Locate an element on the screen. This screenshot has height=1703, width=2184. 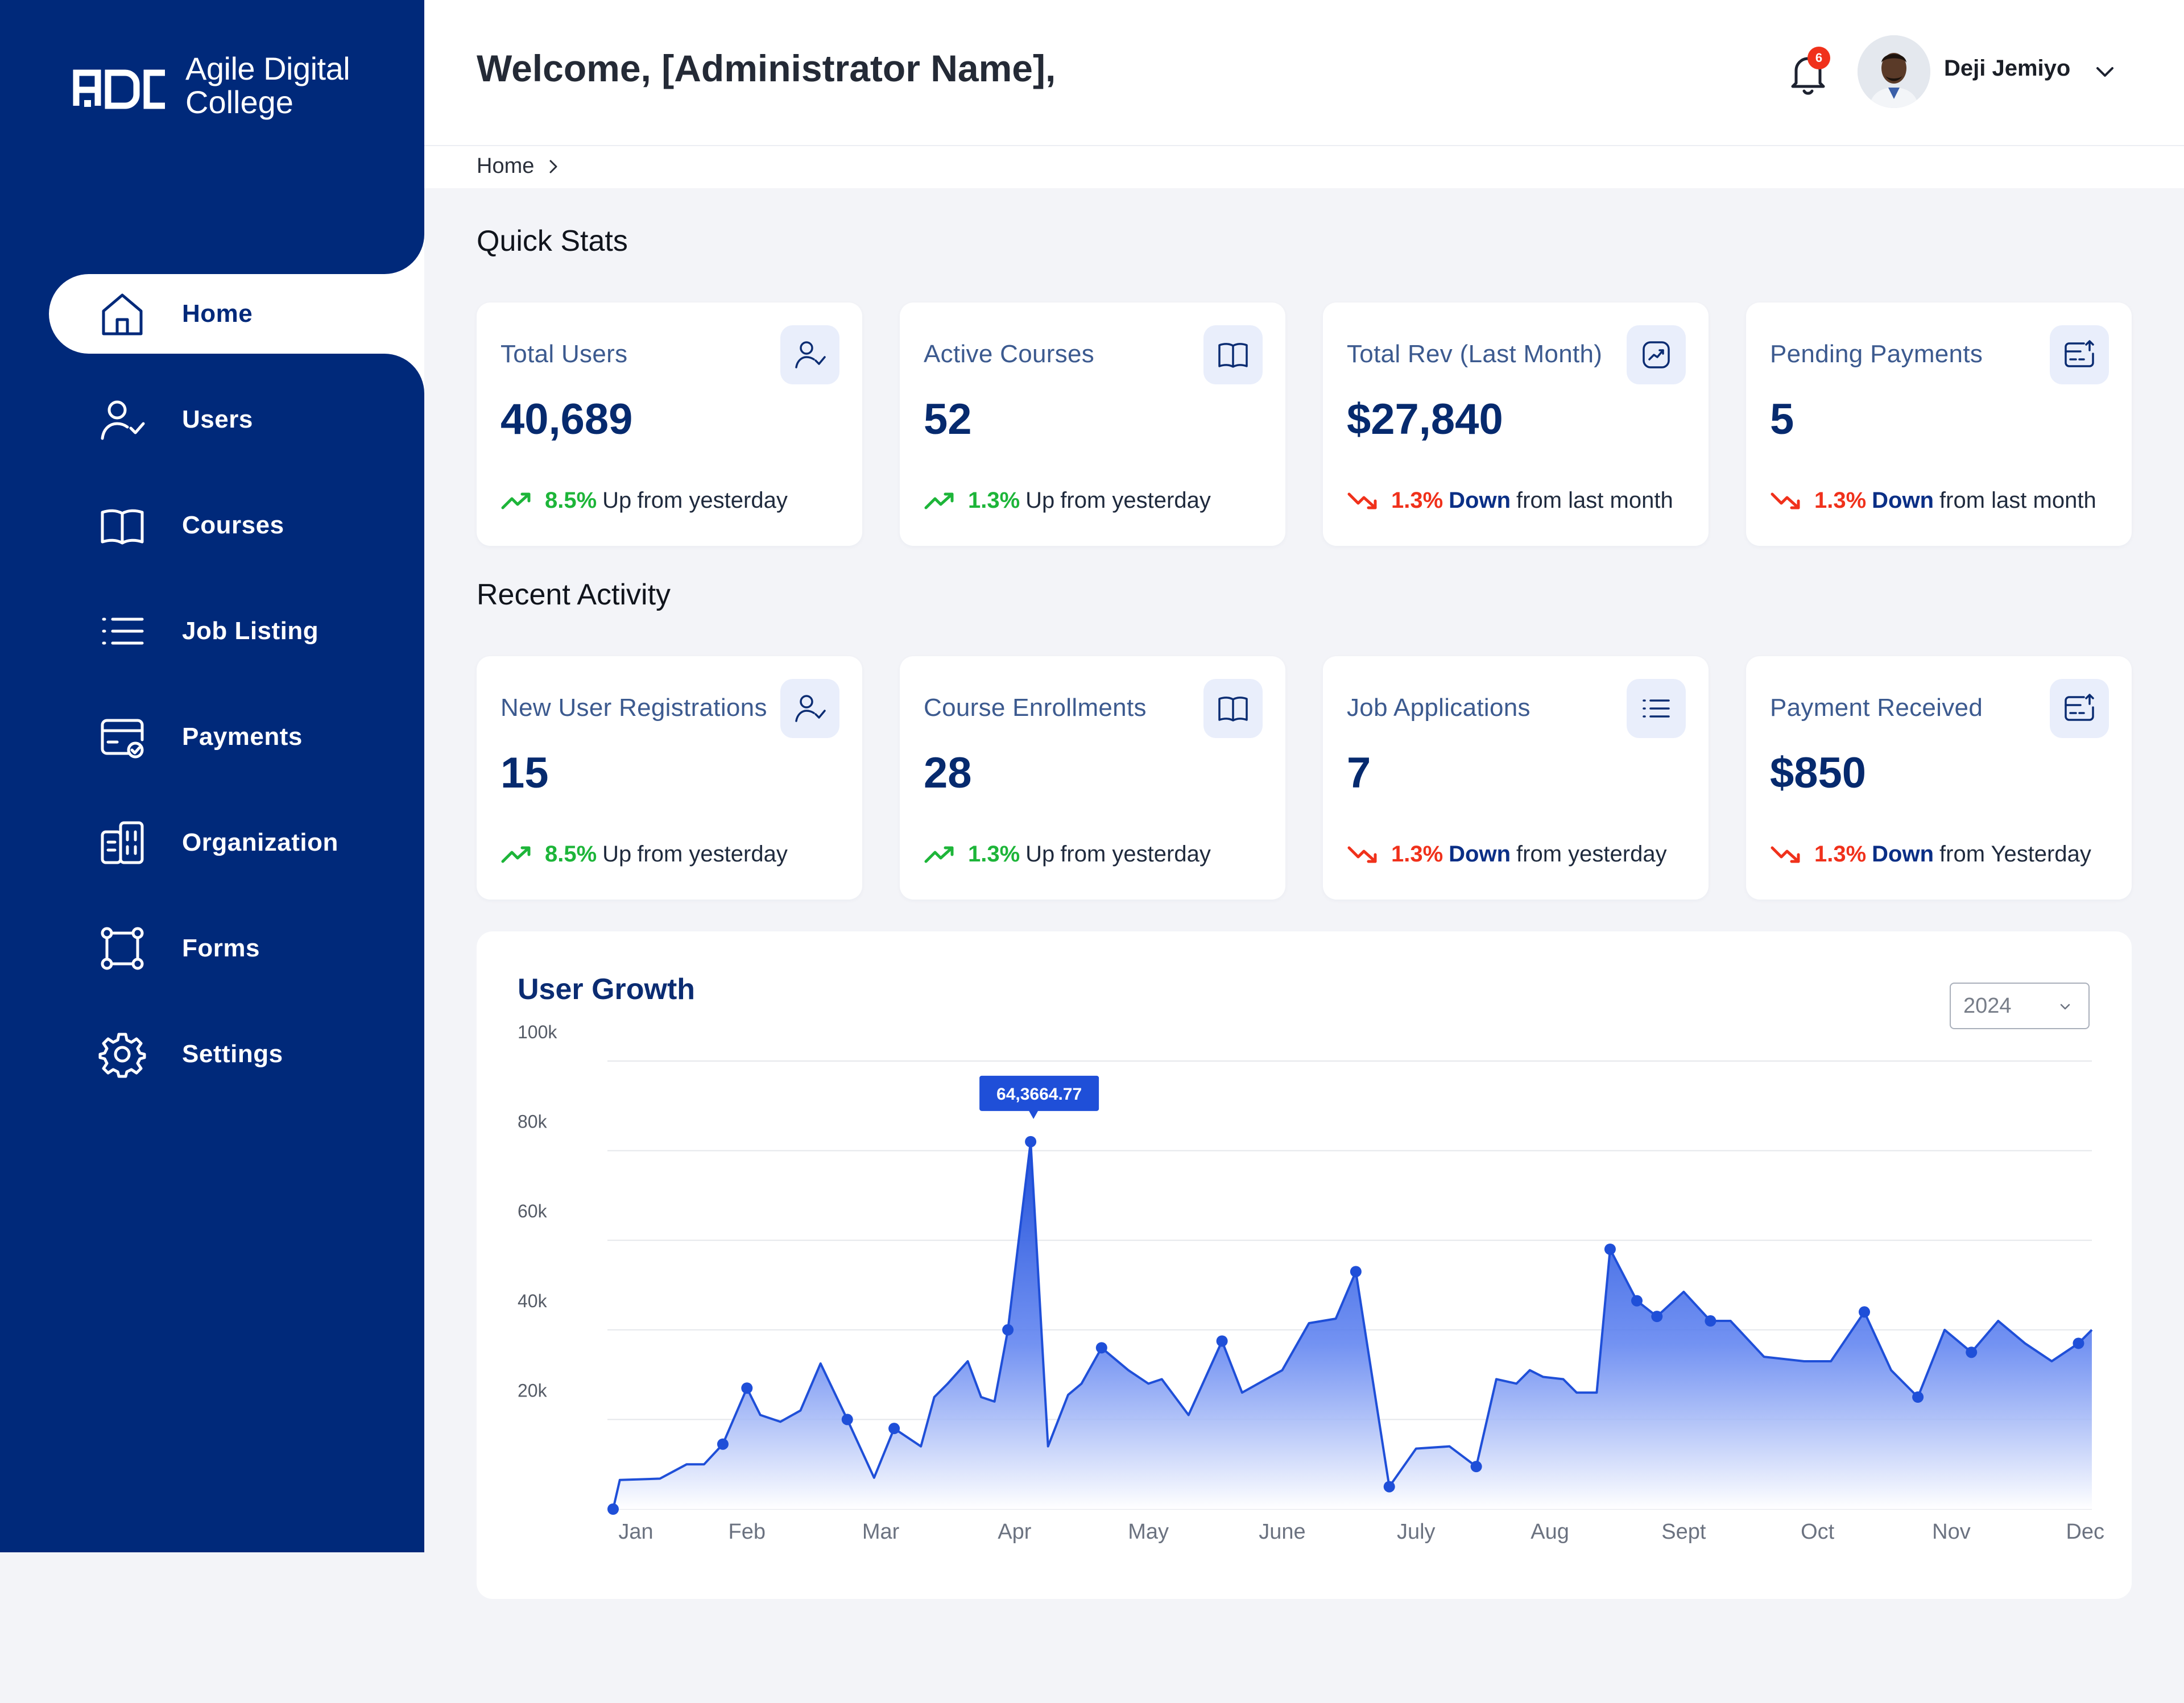
trend-indicator: 8.5% Up from yesterday is located at coordinates (644, 854).